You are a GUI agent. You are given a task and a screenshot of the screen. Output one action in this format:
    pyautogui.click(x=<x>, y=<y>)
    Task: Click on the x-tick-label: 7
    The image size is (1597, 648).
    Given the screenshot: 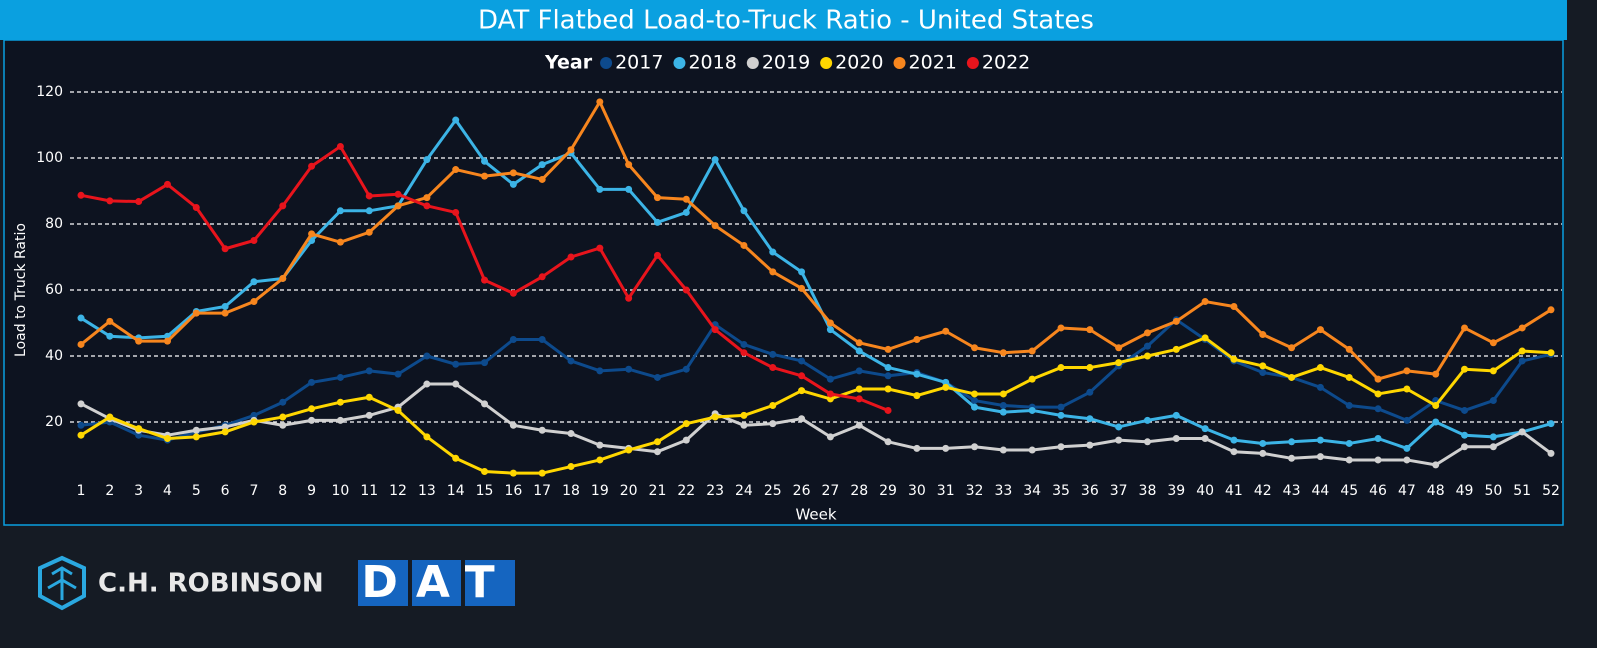 What is the action you would take?
    pyautogui.click(x=253, y=491)
    